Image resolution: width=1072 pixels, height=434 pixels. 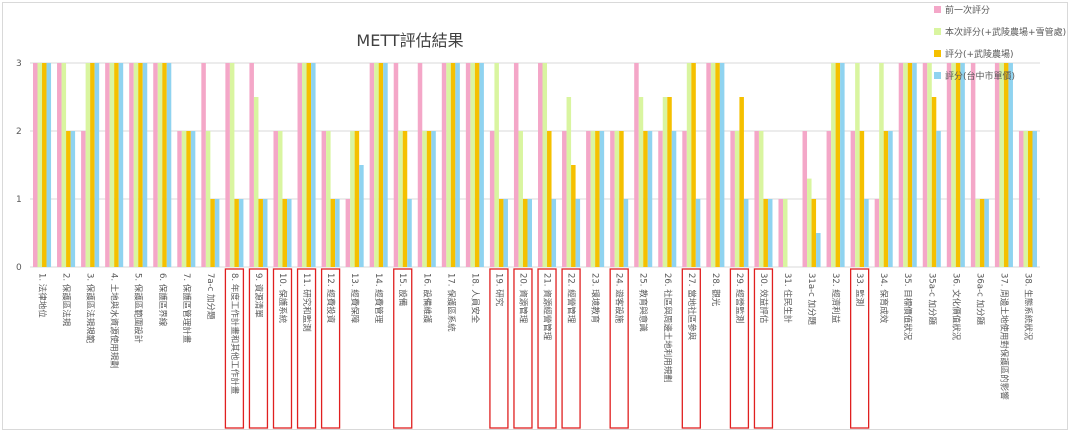 I want to click on x-tick-label: 36. 文化價值狀況, so click(x=955, y=307).